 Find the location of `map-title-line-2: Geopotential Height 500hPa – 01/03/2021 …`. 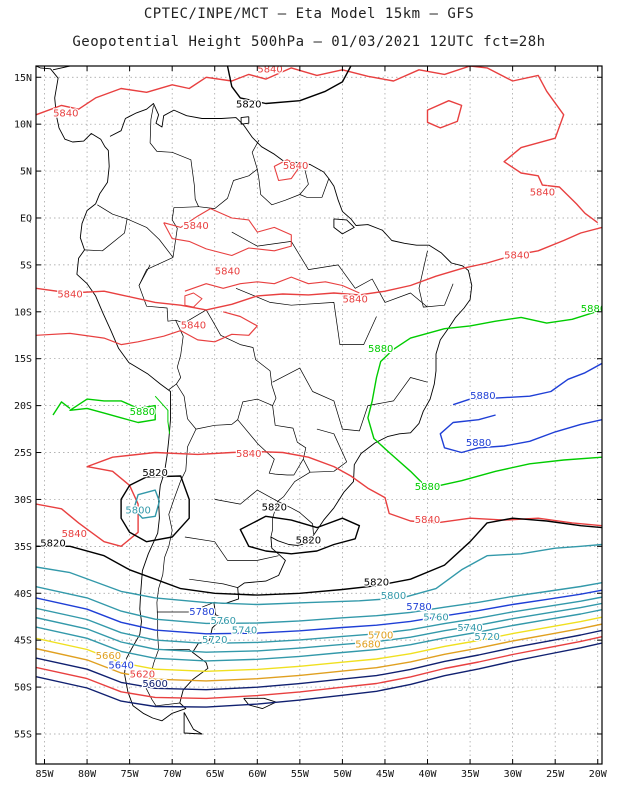

map-title-line-2: Geopotential Height 500hPa – 01/03/2021 … is located at coordinates (309, 42).